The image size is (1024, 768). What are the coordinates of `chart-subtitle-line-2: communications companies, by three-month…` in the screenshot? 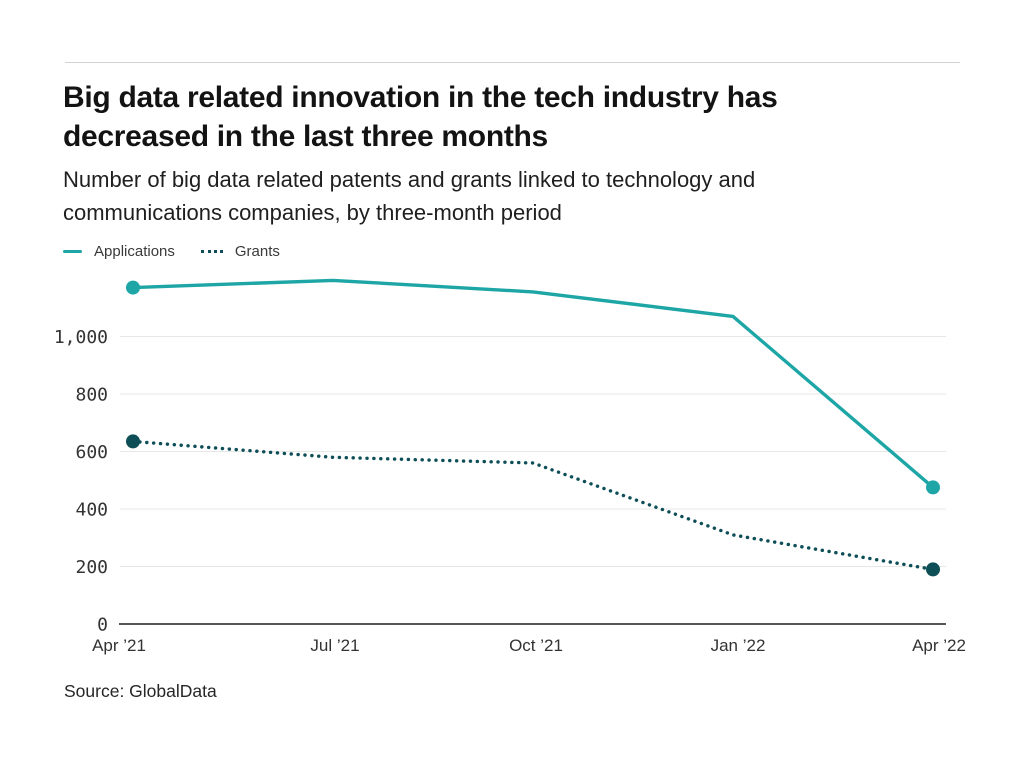 It's located at (312, 212).